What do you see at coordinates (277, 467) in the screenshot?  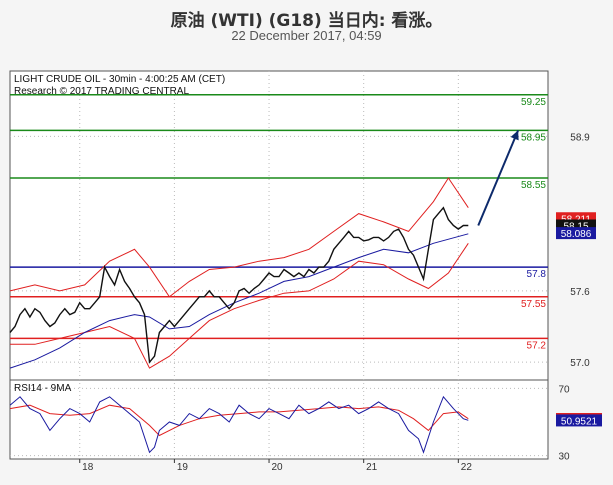 I see `x-tick-label: 20` at bounding box center [277, 467].